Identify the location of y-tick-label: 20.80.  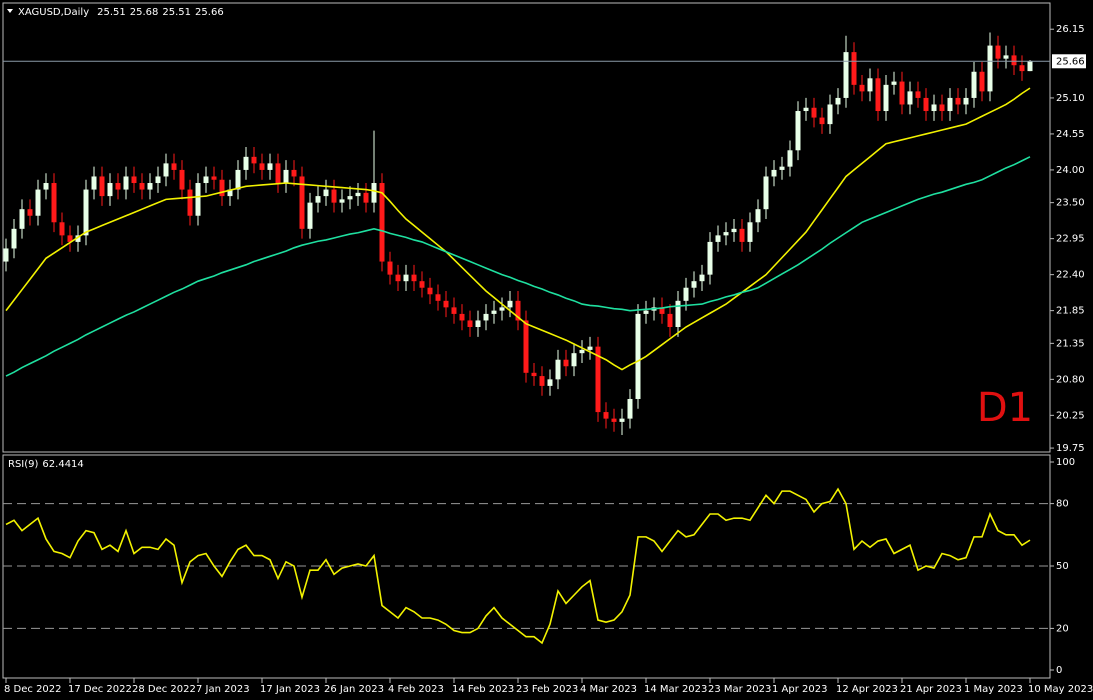
(1070, 379).